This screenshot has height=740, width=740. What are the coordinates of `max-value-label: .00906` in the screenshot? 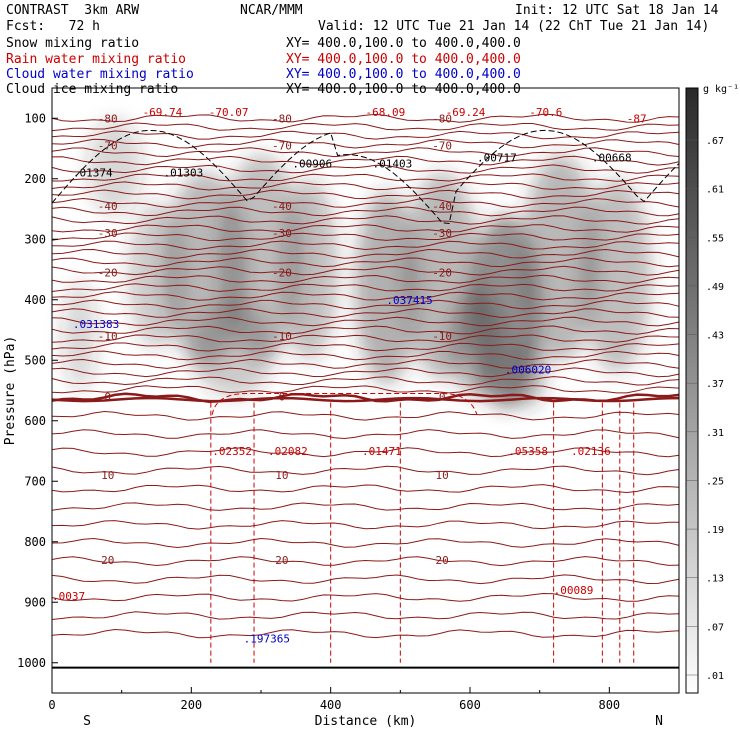 It's located at (312, 164).